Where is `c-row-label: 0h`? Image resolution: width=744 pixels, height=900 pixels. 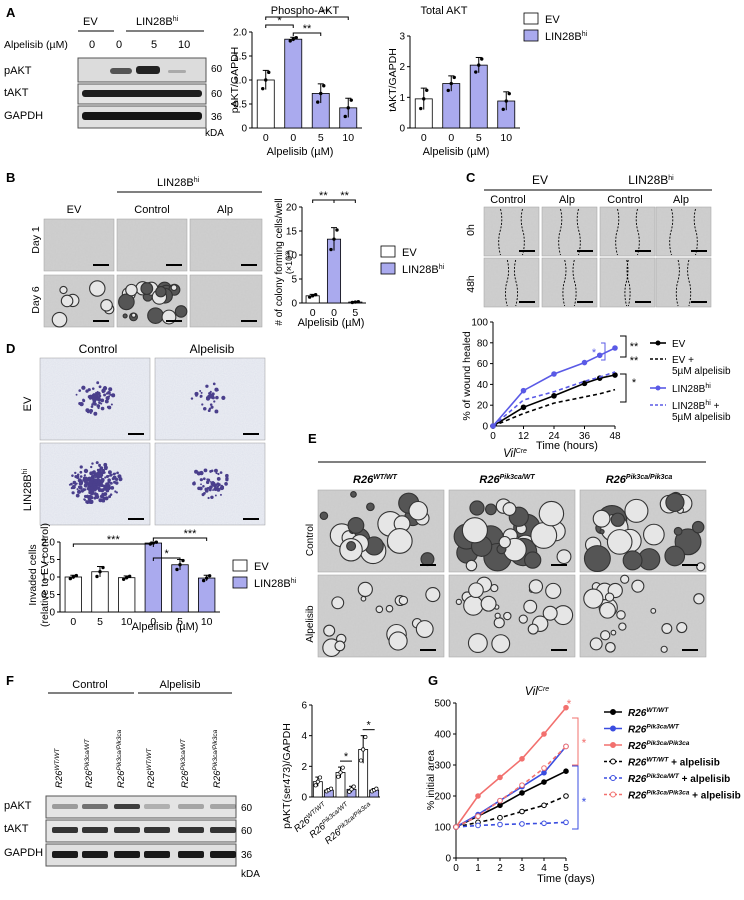 c-row-label: 0h is located at coordinates (471, 230).